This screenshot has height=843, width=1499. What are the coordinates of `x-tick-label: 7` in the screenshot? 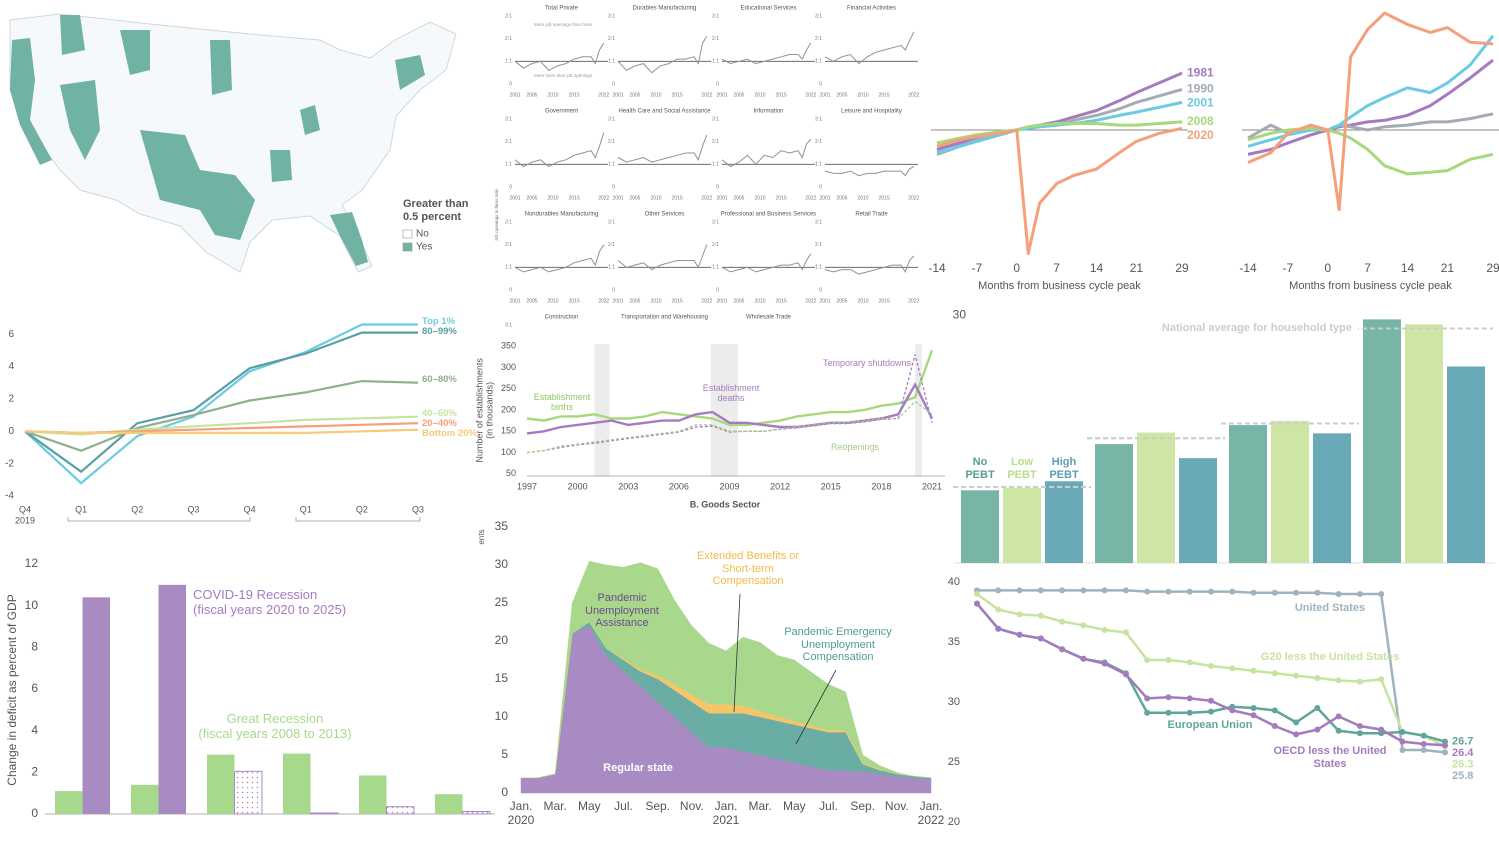 It's located at (1367, 268).